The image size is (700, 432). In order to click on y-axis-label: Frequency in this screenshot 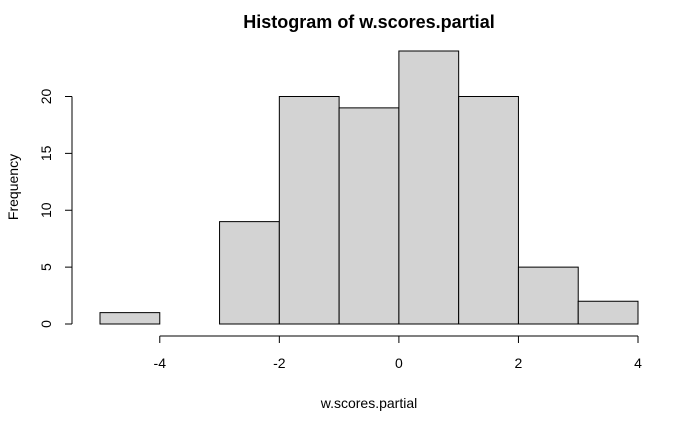, I will do `click(13, 187)`.